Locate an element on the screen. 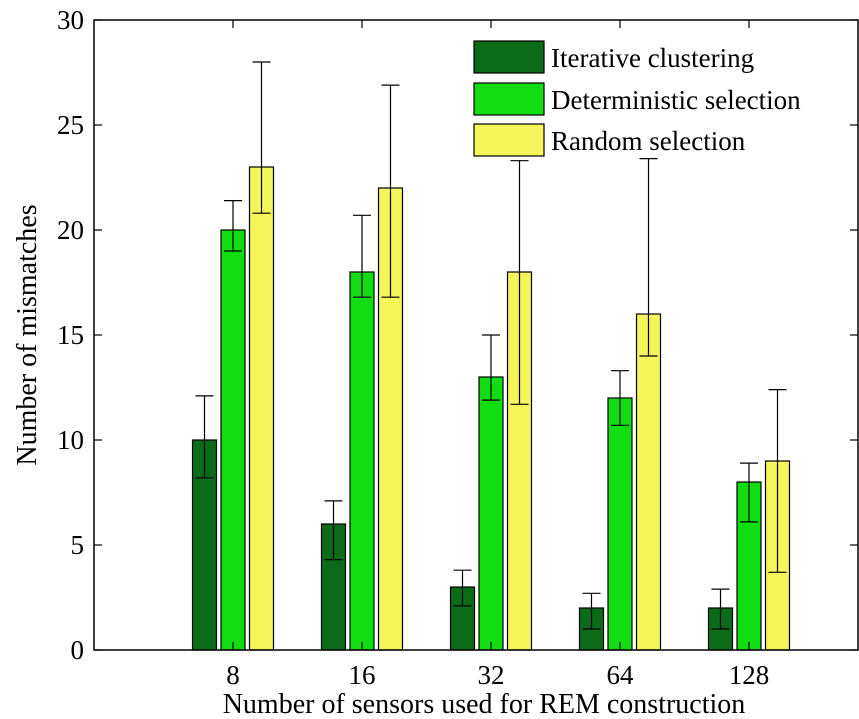 Image resolution: width=859 pixels, height=719 pixels. y-tick-label: 25 is located at coordinates (70, 125).